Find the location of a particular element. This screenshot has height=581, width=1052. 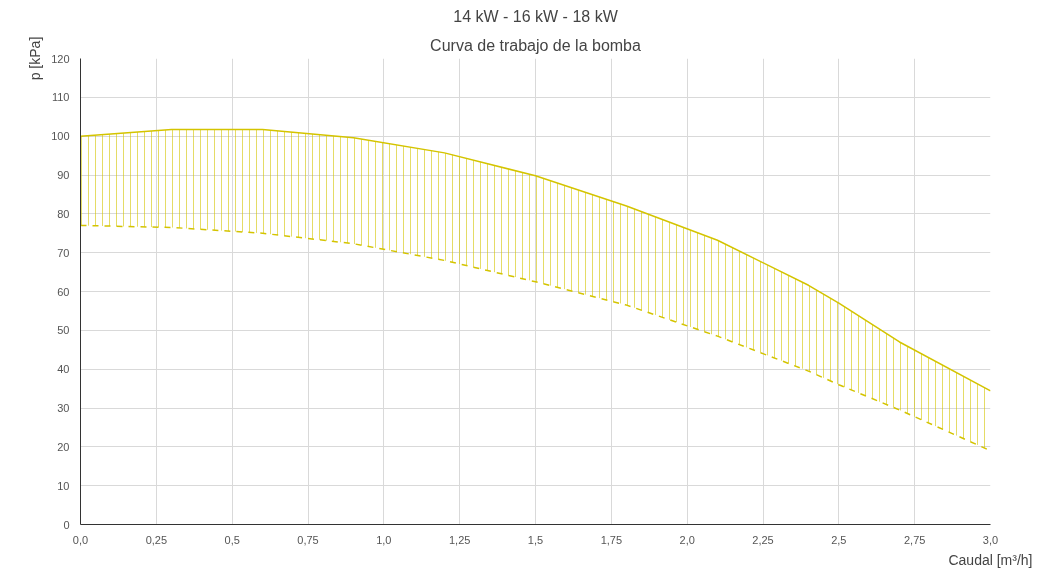

x-tick-label: 0,0 is located at coordinates (80, 539).